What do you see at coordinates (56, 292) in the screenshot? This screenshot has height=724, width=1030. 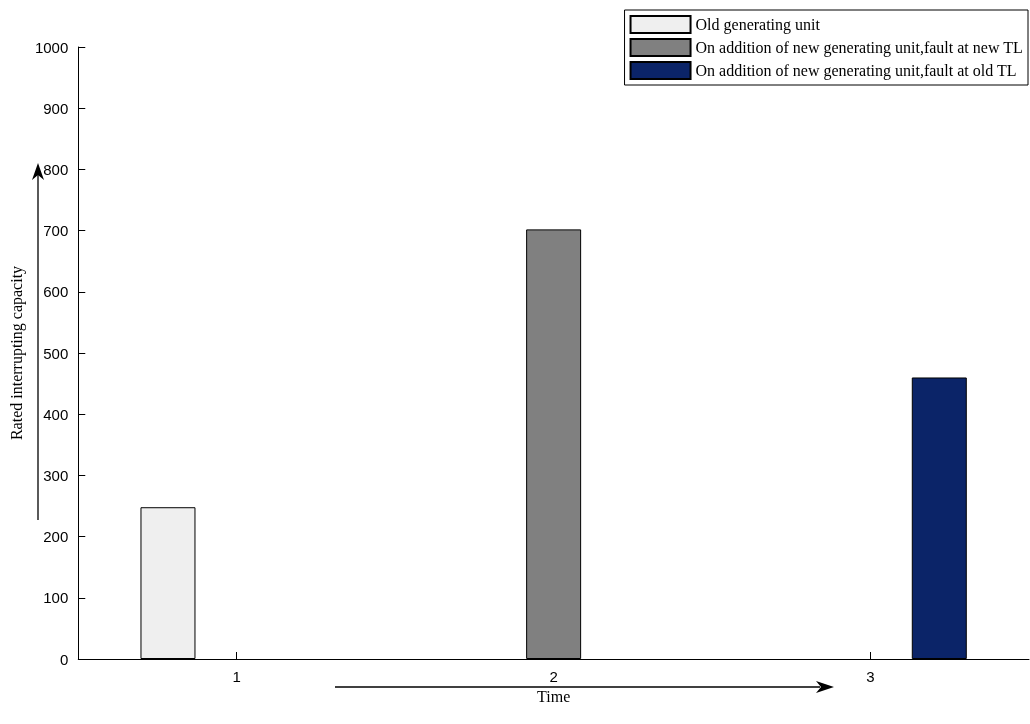 I see `y-tick-label: 600` at bounding box center [56, 292].